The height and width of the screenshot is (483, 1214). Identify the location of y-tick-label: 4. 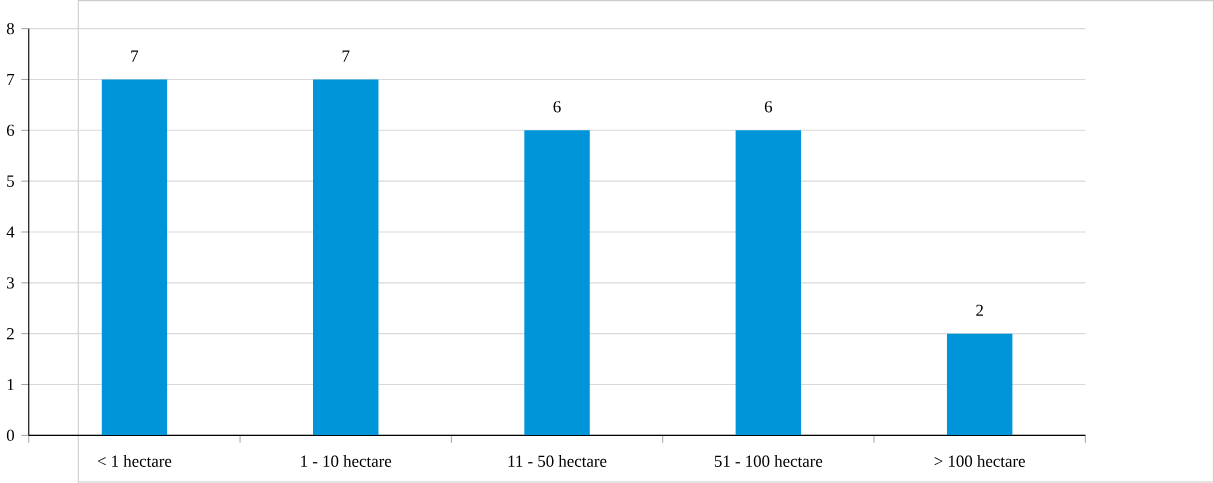
(10, 232).